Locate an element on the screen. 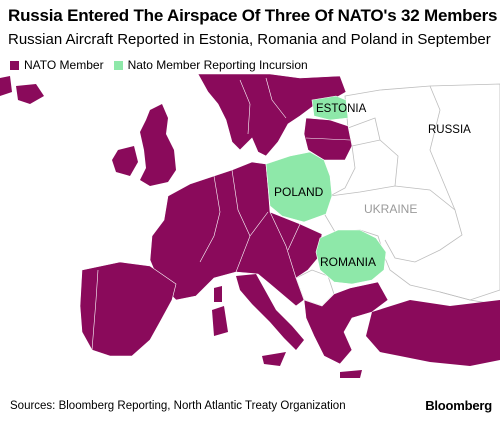 This screenshot has width=500, height=423. iceland is located at coordinates (30, 94).